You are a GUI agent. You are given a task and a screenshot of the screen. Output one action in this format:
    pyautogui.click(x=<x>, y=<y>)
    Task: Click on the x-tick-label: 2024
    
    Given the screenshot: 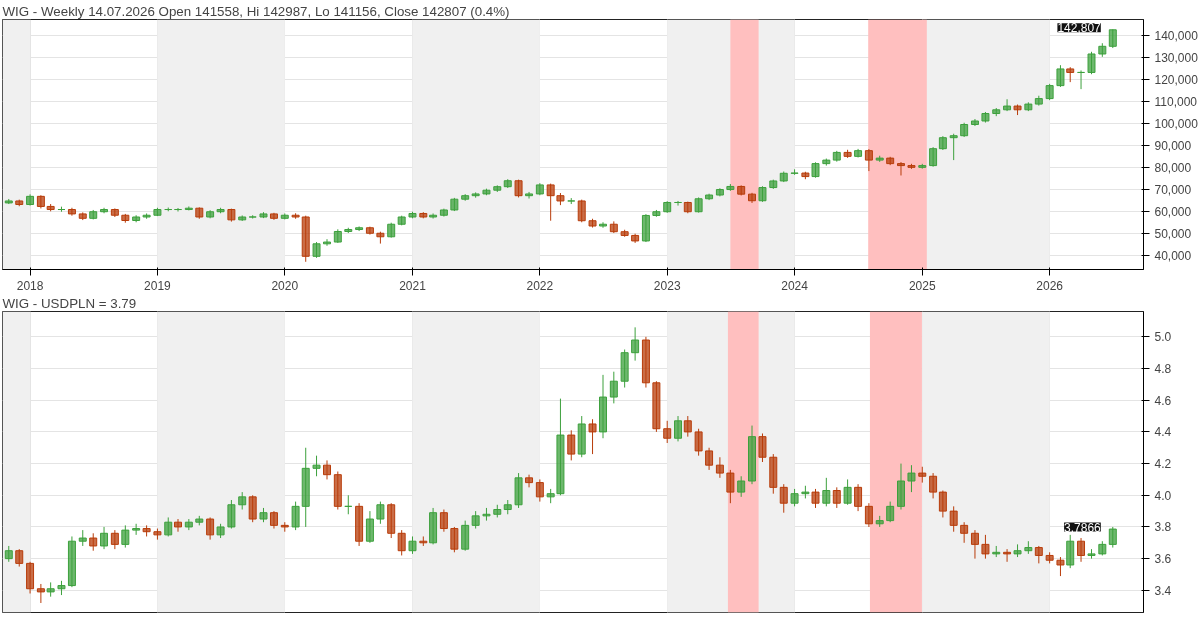 What is the action you would take?
    pyautogui.click(x=795, y=285)
    